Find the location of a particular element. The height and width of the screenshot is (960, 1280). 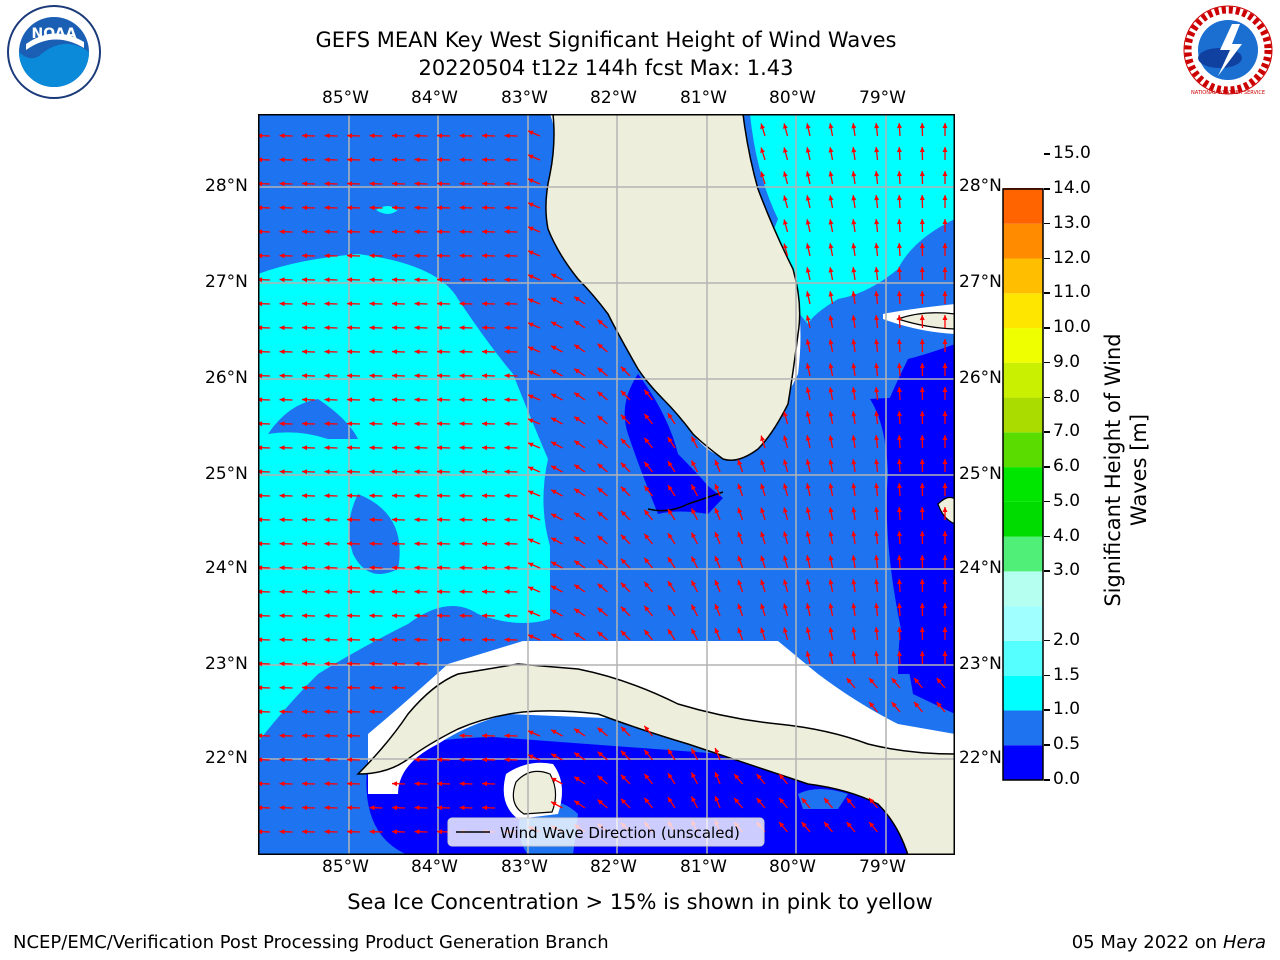

legend-label: Wind Wave Direction (unscaled) is located at coordinates (620, 833).